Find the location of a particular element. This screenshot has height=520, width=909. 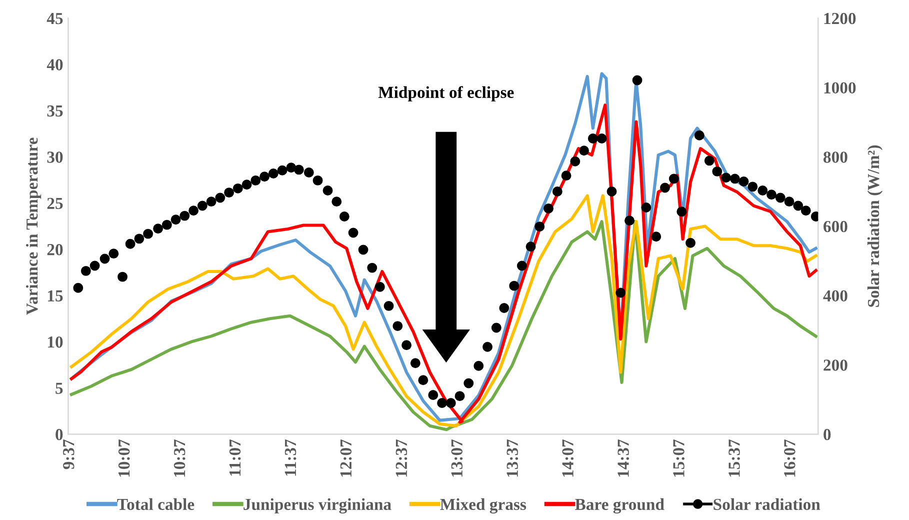

y-tick-label: 35 is located at coordinates (55, 111).